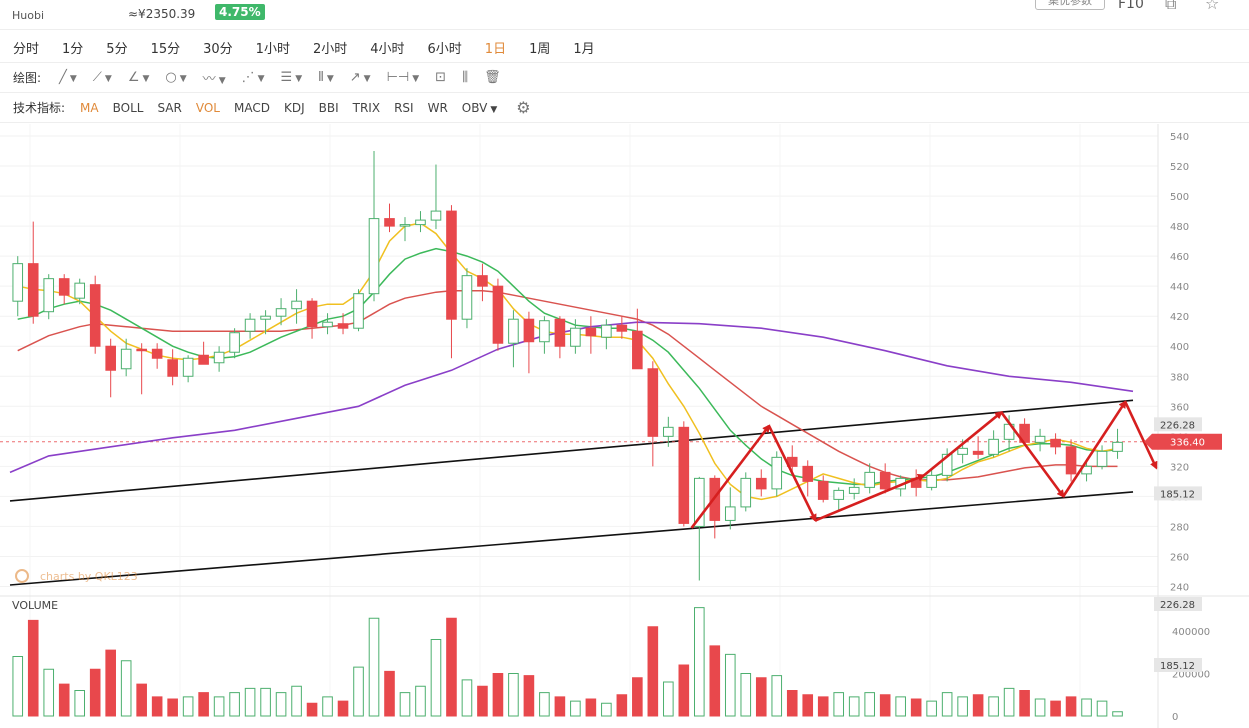 The image size is (1249, 728). What do you see at coordinates (117, 49) in the screenshot?
I see `interval-2: 5分` at bounding box center [117, 49].